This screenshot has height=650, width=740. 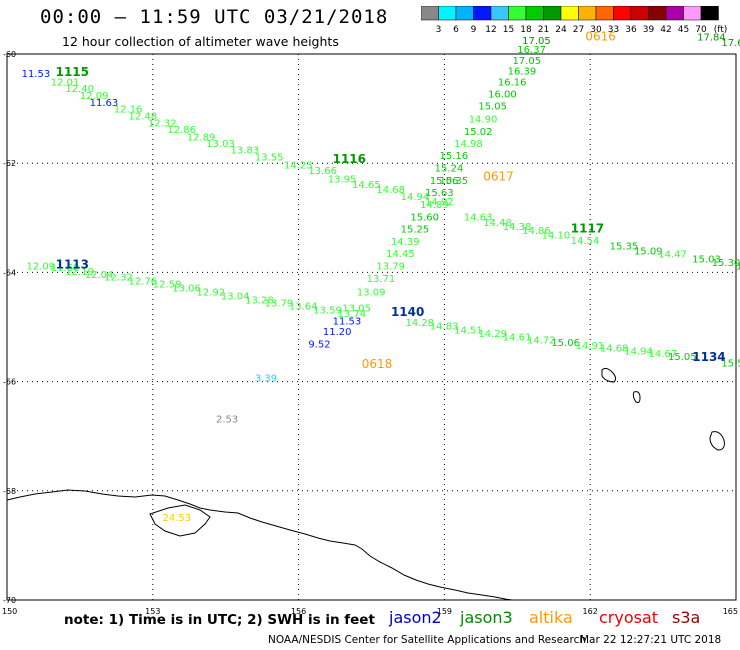 I want to click on wave-height-label: 13.05, so click(x=356, y=309).